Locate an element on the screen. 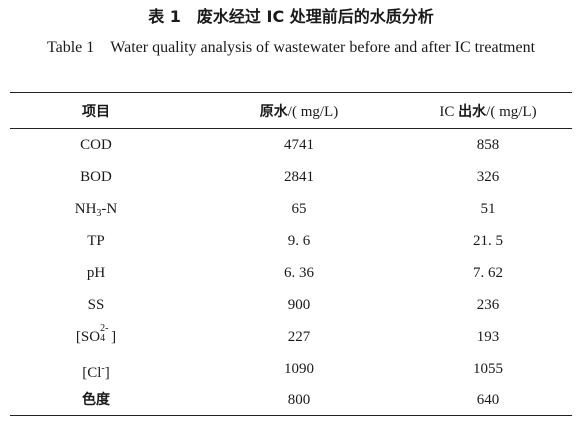  table-header-row: 项目 原水/( mg/L) IC 出水/( mg/L) is located at coordinates (291, 112).